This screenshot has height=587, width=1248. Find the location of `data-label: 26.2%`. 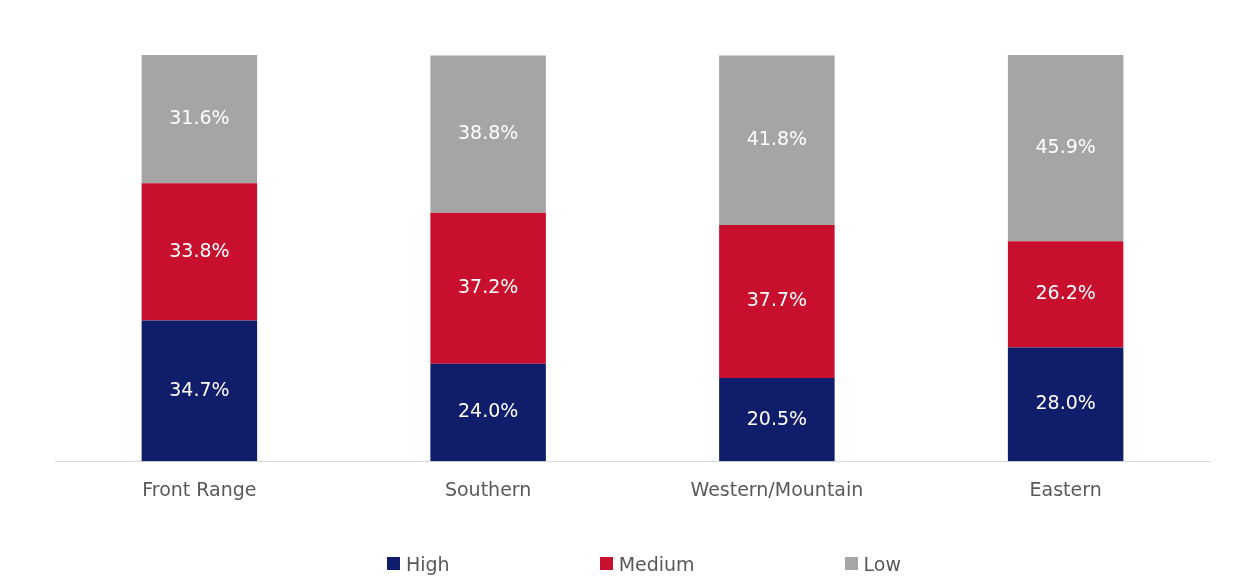

data-label: 26.2% is located at coordinates (1065, 292).